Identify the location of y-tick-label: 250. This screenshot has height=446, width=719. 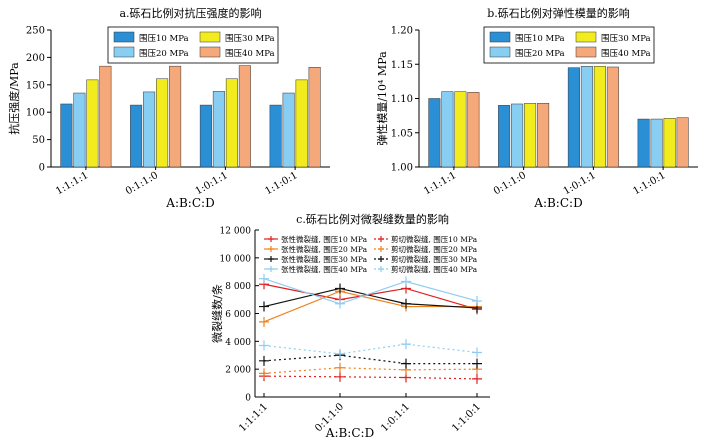
(35, 31).